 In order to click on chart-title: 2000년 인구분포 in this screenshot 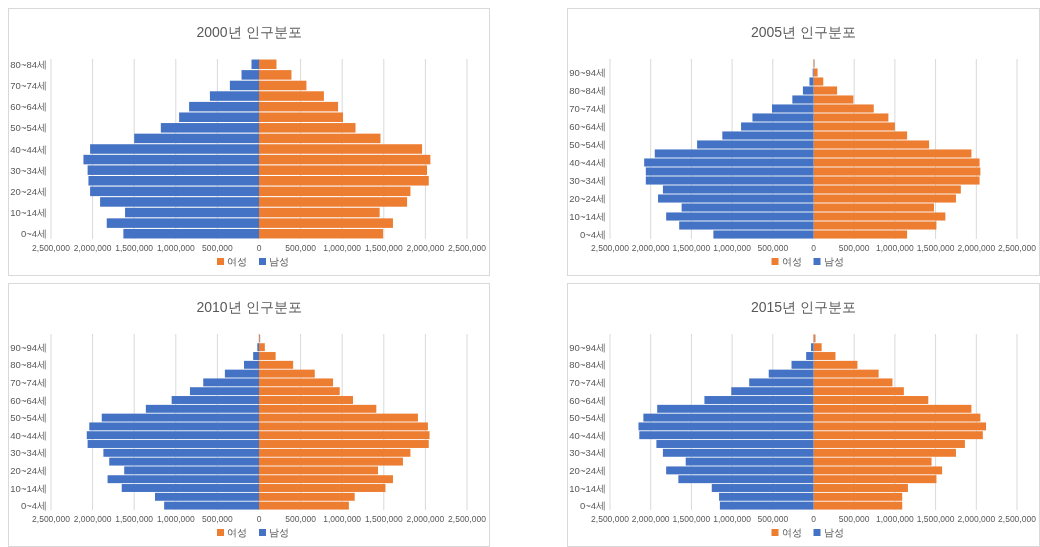, I will do `click(249, 32)`.